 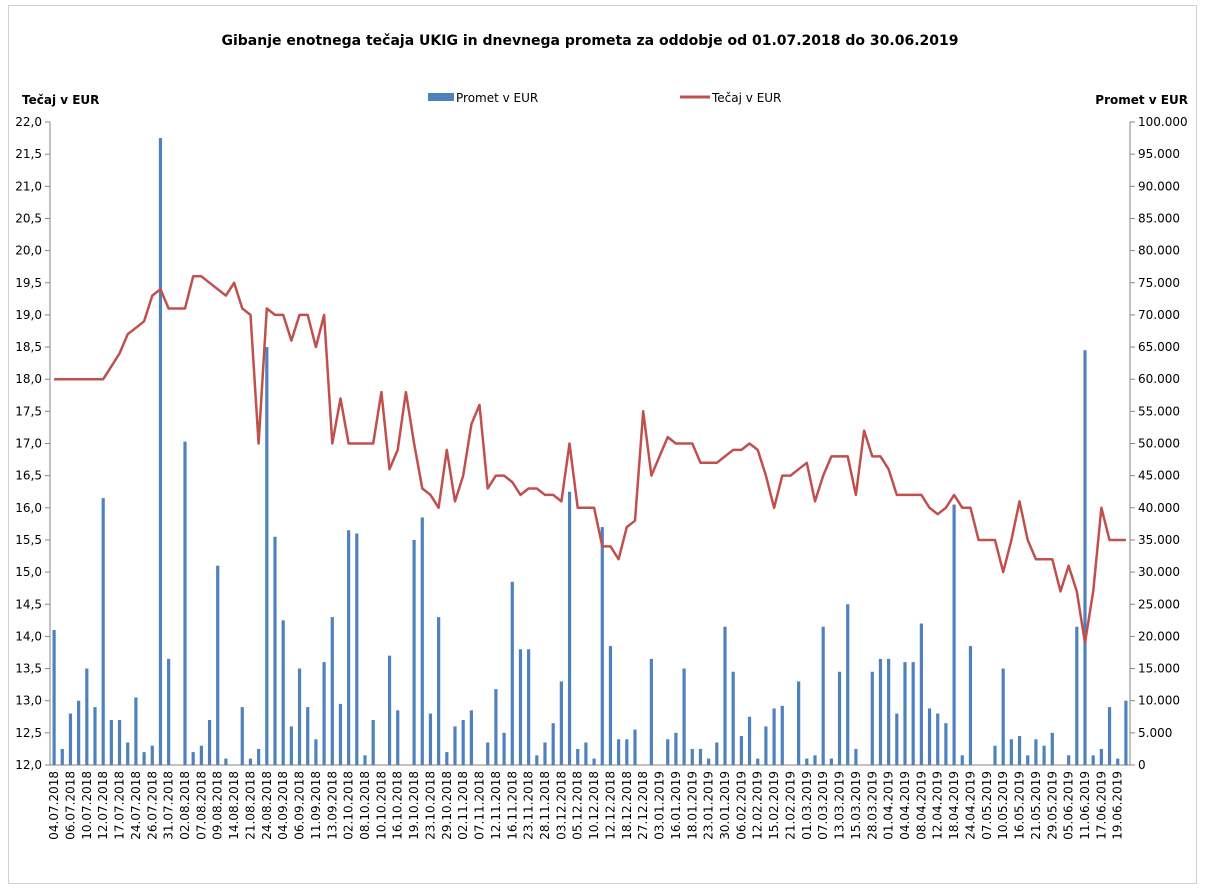 I want to click on x-tick-label: 02.08.2018, so click(x=185, y=805).